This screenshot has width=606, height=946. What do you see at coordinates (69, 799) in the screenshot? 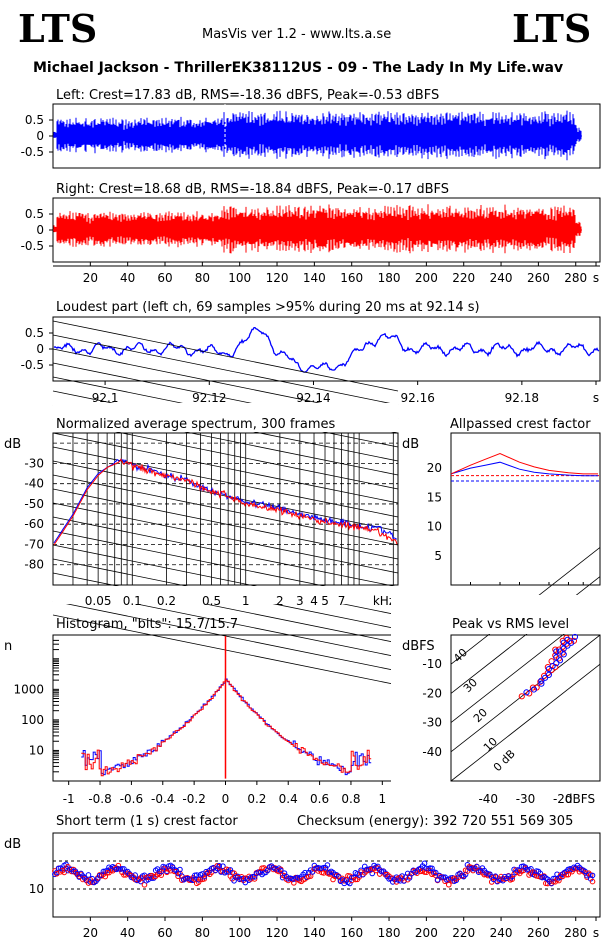
I see `x-tick-label: -1` at bounding box center [69, 799].